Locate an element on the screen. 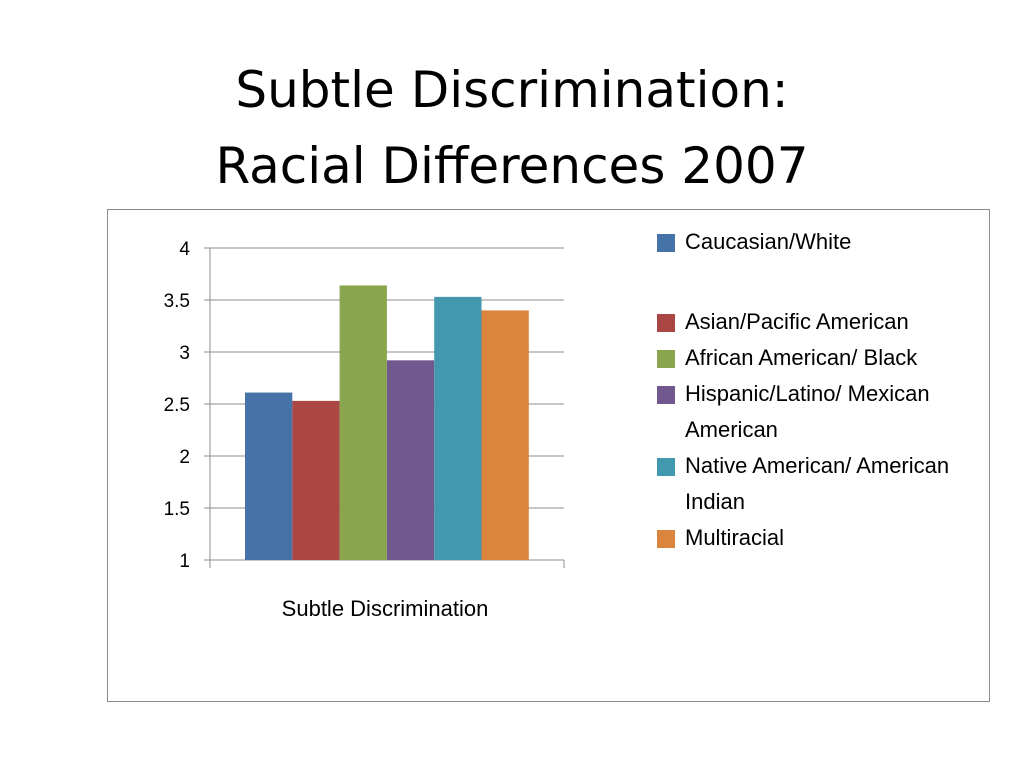 Image resolution: width=1024 pixels, height=768 pixels. bar-multiracial is located at coordinates (505, 435).